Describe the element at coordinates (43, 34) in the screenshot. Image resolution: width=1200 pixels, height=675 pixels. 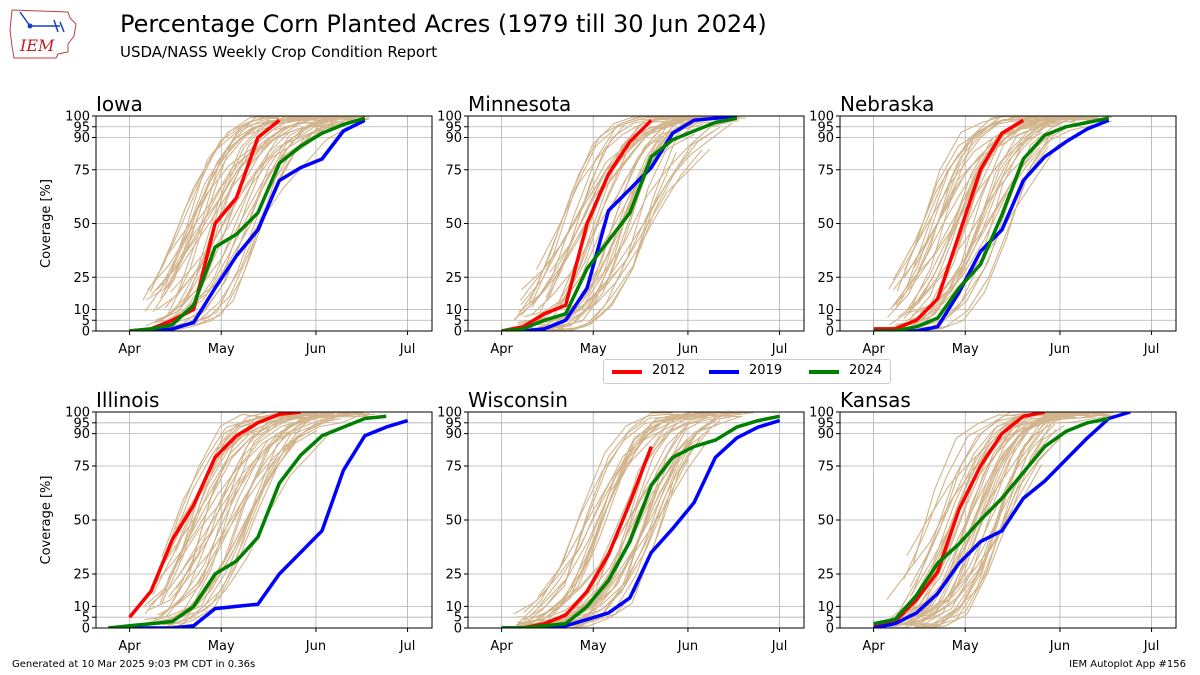
I see `iem-logo: IEM` at that location.